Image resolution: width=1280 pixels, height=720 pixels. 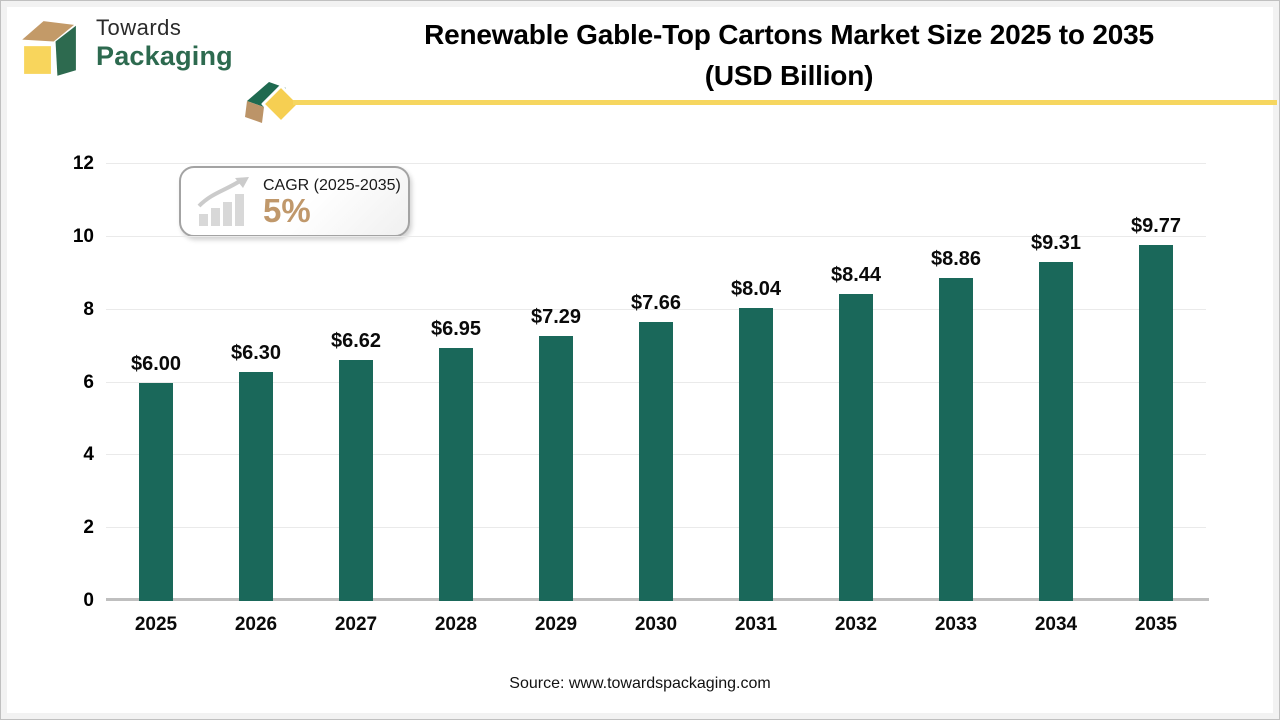 I want to click on y-axis-tick-label: 0, so click(x=88, y=600).